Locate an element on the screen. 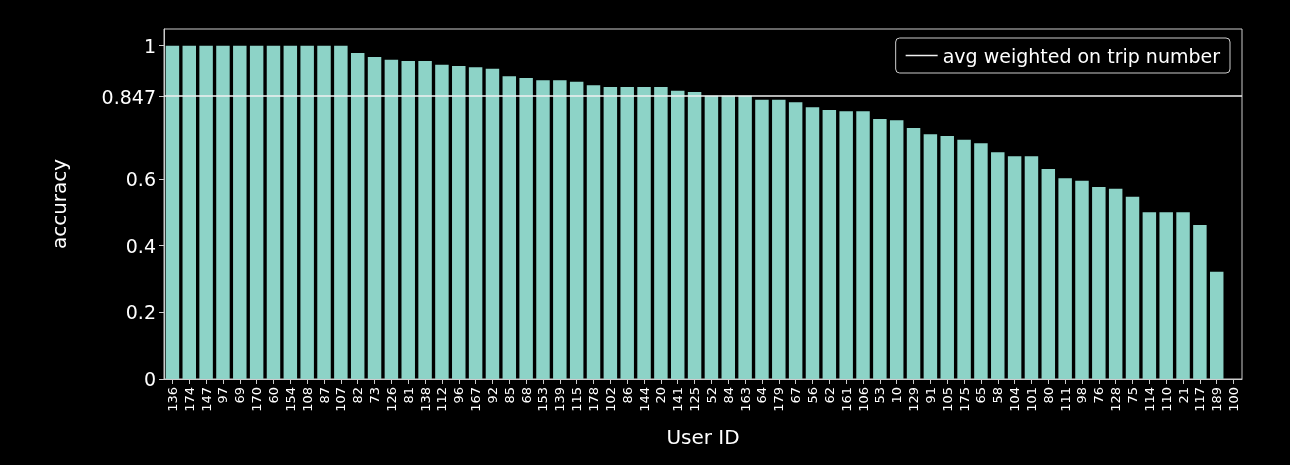  x-tick-label: 107 is located at coordinates (341, 399).